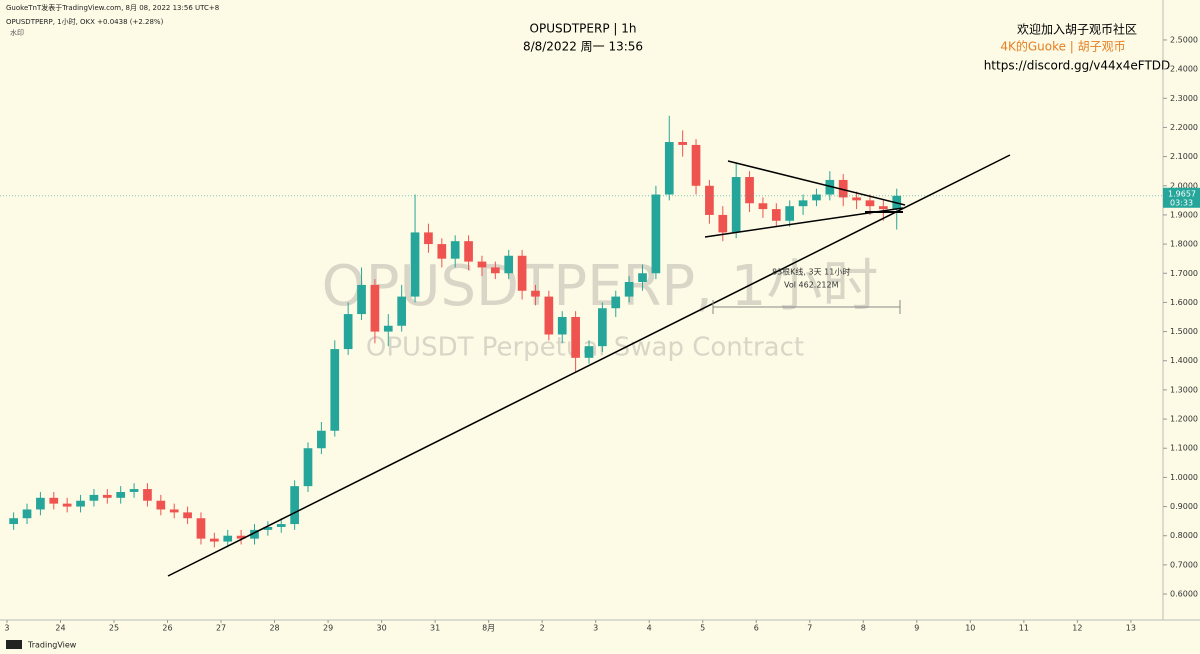  What do you see at coordinates (1024, 628) in the screenshot?
I see `x-tick-label: 11` at bounding box center [1024, 628].